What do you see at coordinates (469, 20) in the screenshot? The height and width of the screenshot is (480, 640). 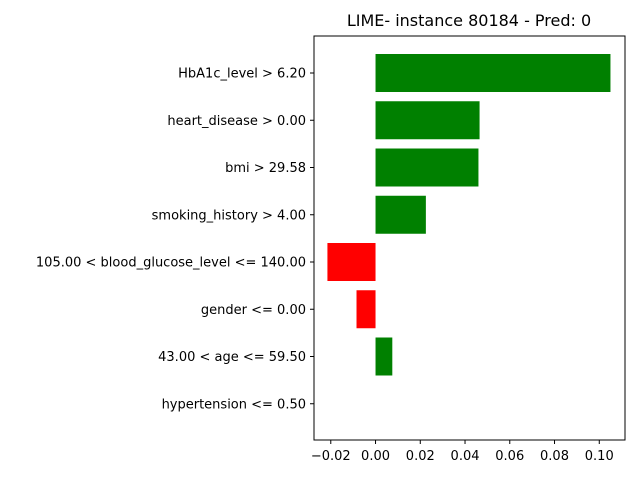 I see `chart-title: LIME- instance 80184 - Pred: 0` at bounding box center [469, 20].